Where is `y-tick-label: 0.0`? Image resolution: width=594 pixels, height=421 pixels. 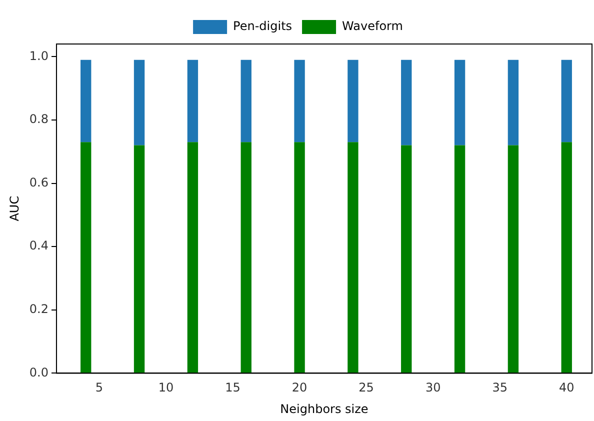 y-tick-label: 0.0 is located at coordinates (38, 372).